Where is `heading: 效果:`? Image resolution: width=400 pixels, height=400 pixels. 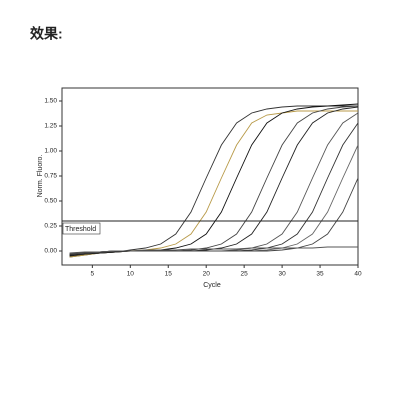
heading: 效果: is located at coordinates (46, 34).